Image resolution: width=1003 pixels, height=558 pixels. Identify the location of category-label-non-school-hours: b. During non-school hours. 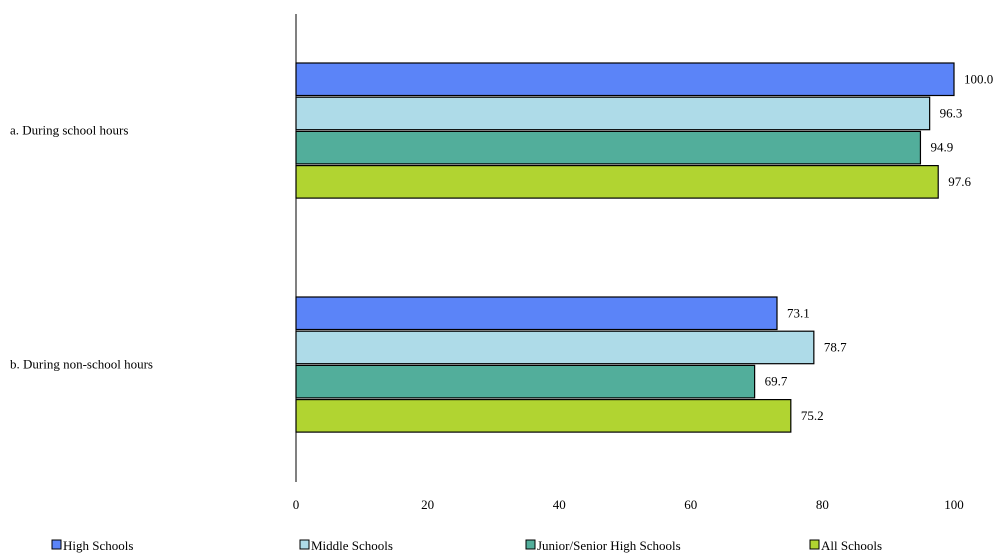
(81, 364).